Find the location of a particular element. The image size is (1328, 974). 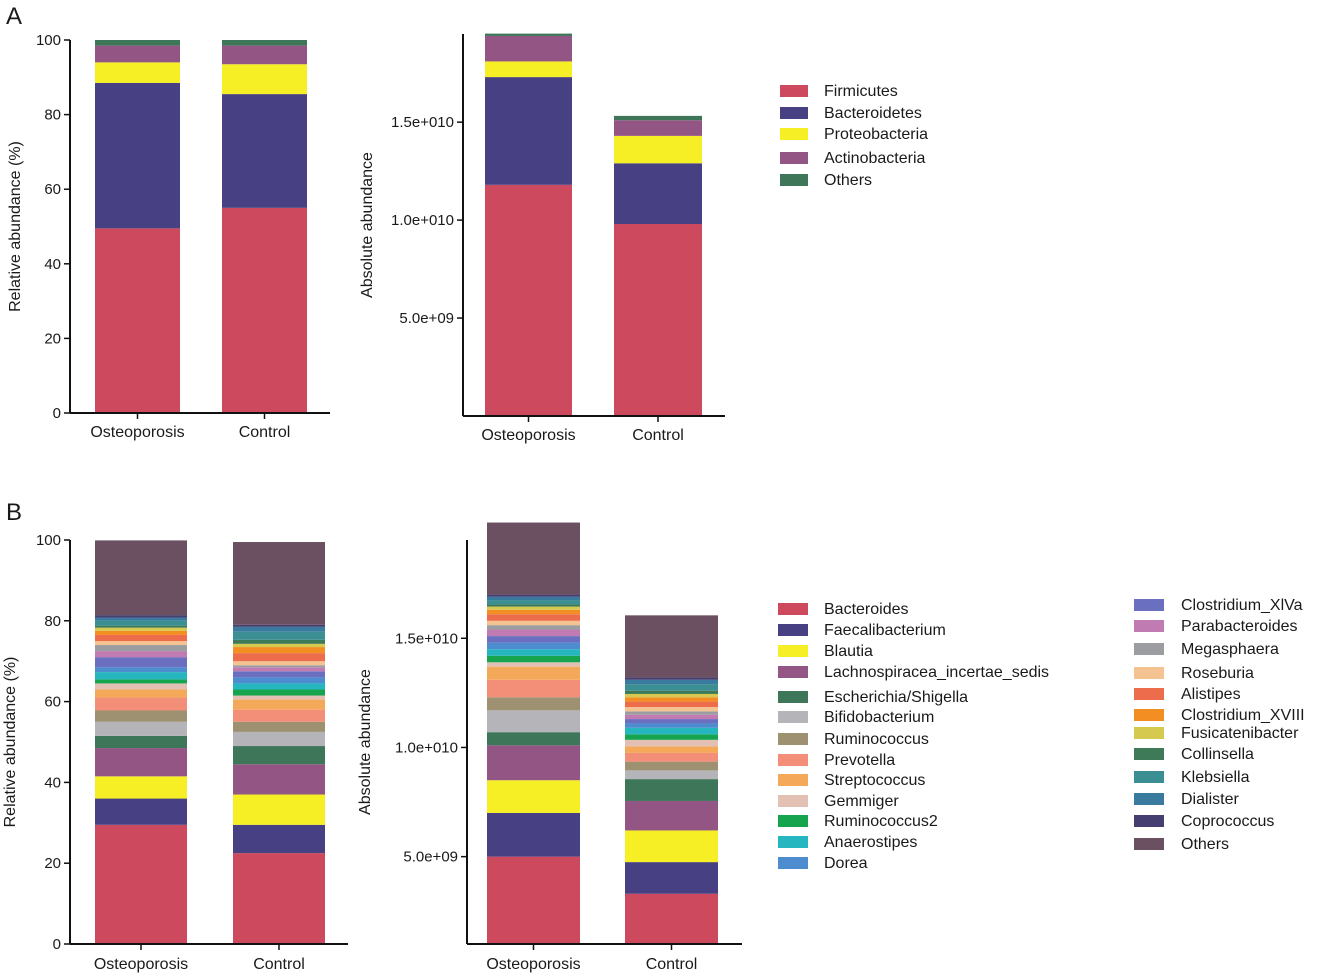

legend-swatch-clostridium-xlva is located at coordinates (1149, 605).